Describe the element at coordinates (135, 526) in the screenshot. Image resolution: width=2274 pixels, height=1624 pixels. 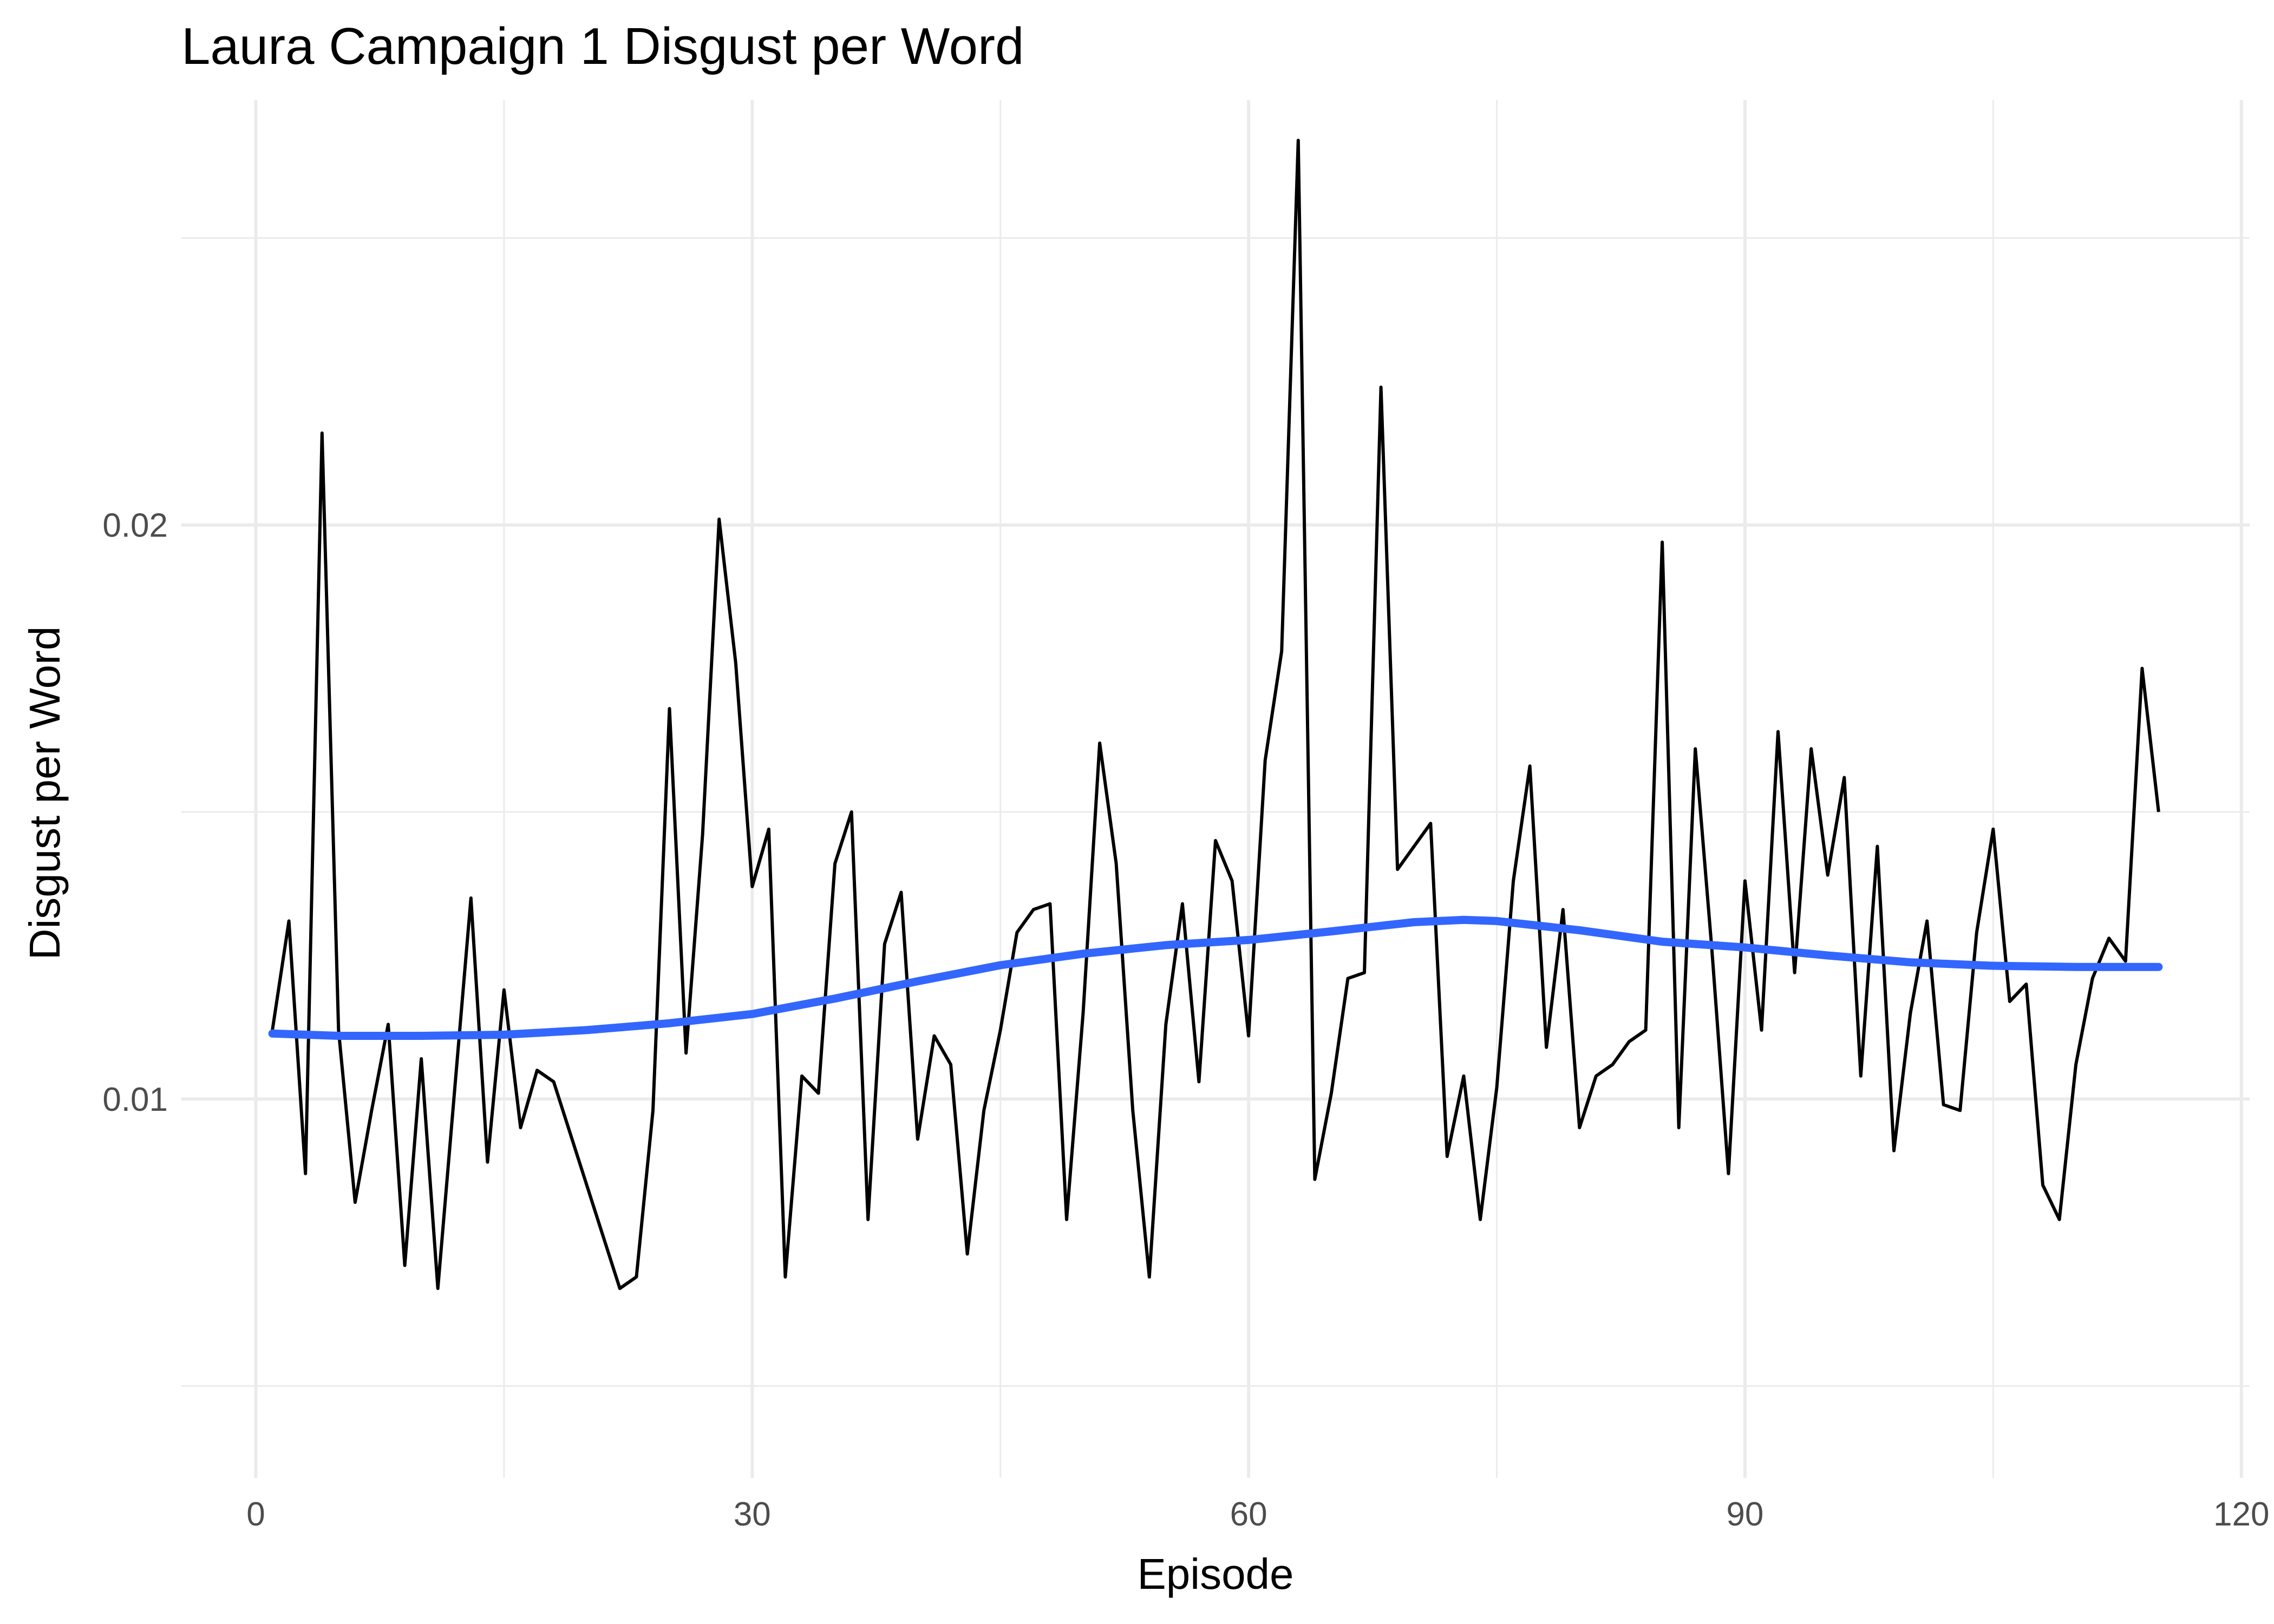
I see `y-tick-label: 0.02` at that location.